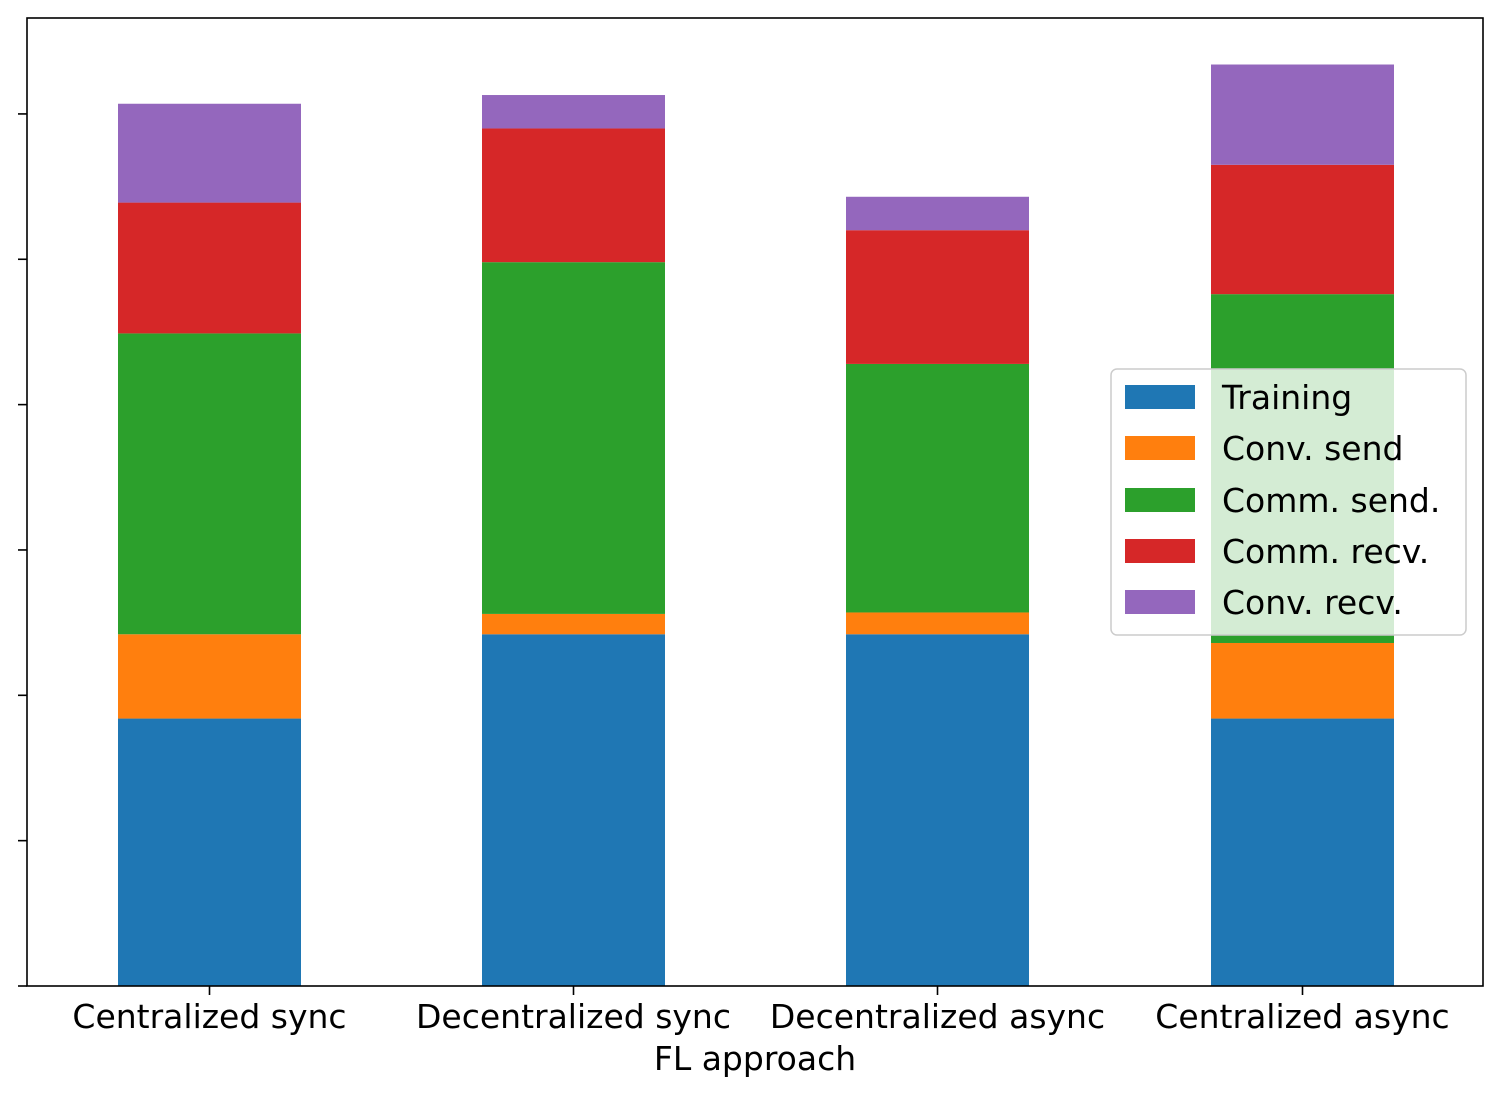 Image resolution: width=1502 pixels, height=1096 pixels. What do you see at coordinates (1312, 448) in the screenshot?
I see `legend-label-1: Conv. send` at bounding box center [1312, 448].